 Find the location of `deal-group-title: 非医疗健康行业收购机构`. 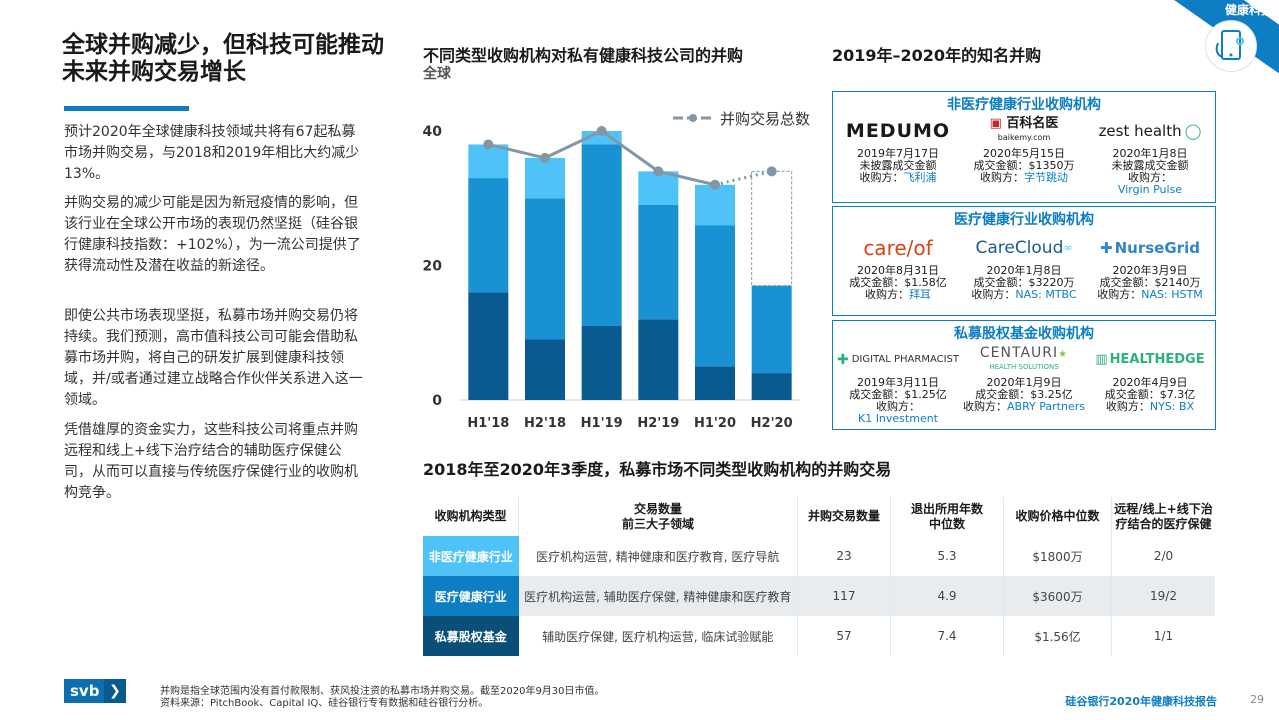

deal-group-title: 非医疗健康行业收购机构 is located at coordinates (1024, 105).